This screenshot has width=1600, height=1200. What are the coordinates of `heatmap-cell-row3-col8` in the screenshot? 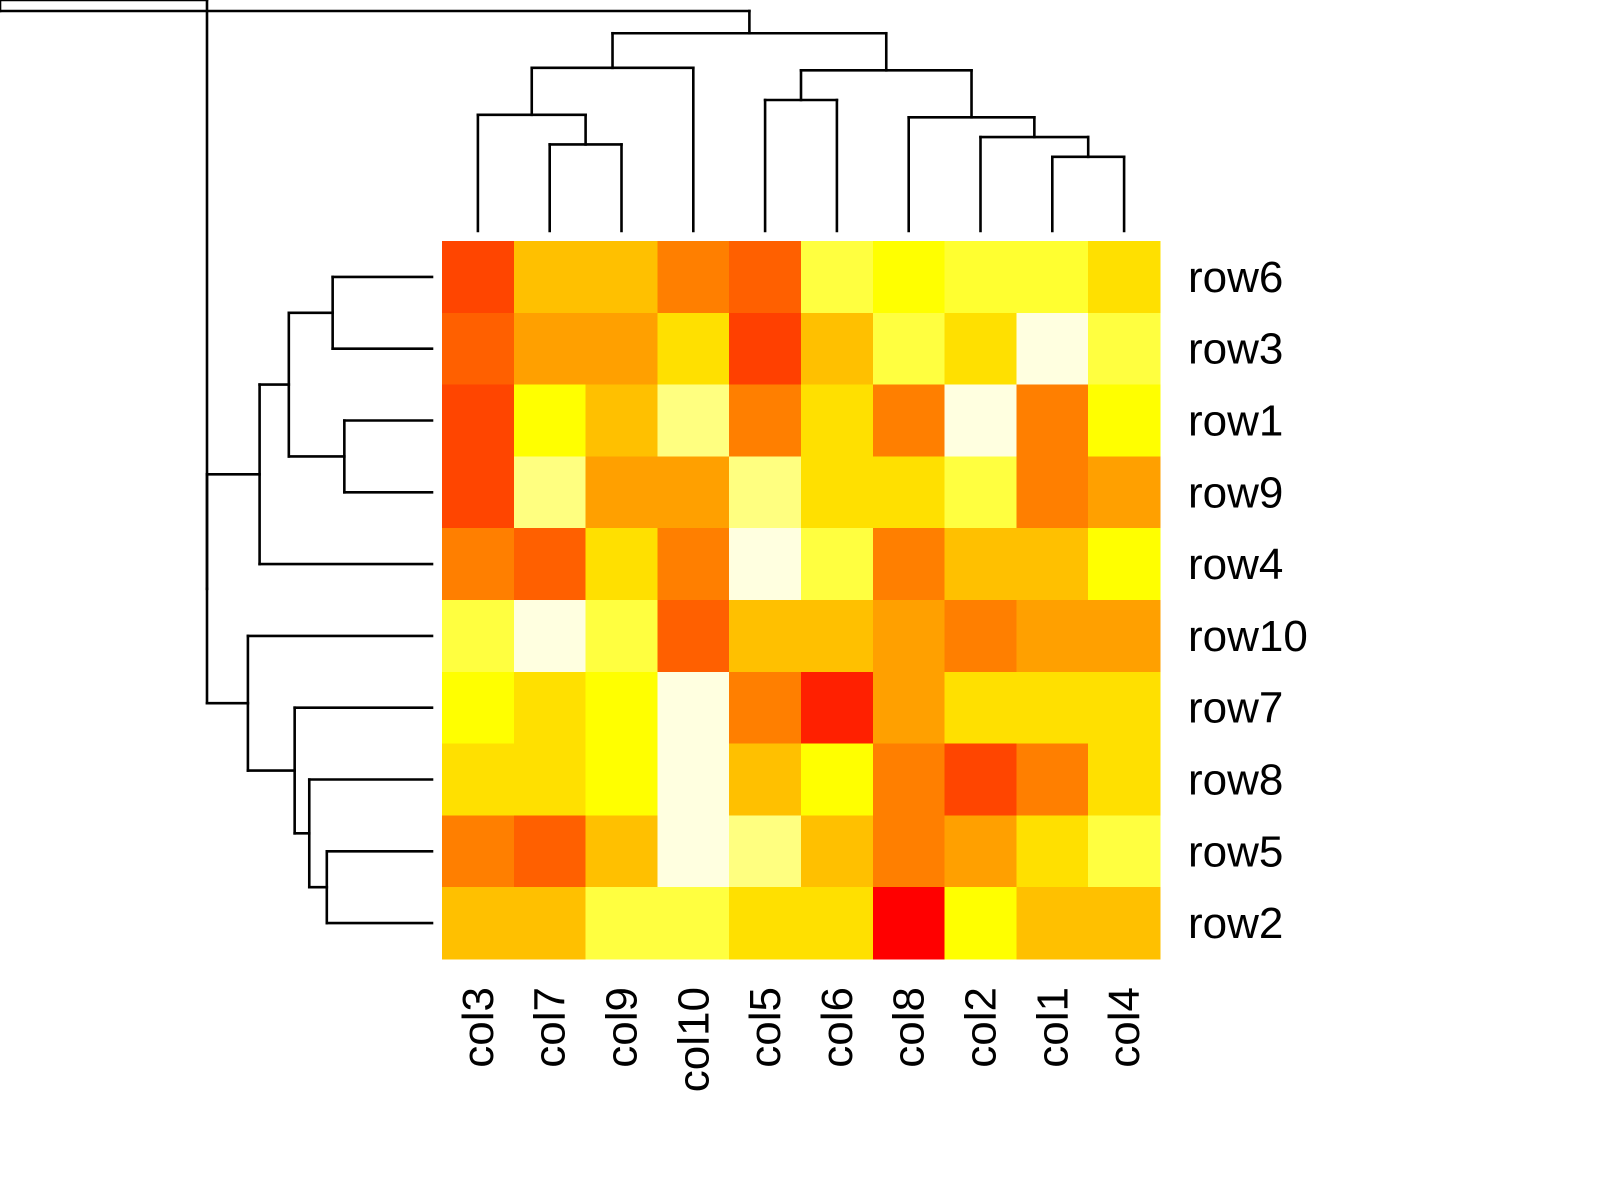 It's located at (909, 349).